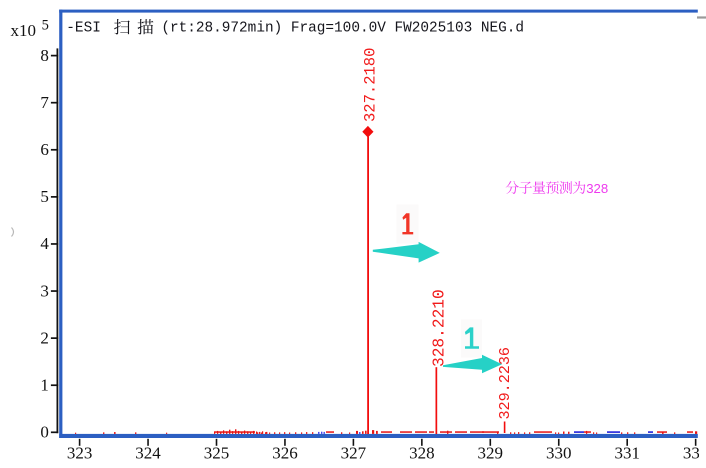 The width and height of the screenshot is (706, 468). What do you see at coordinates (44, 384) in the screenshot?
I see `svg-text: 1` at bounding box center [44, 384].